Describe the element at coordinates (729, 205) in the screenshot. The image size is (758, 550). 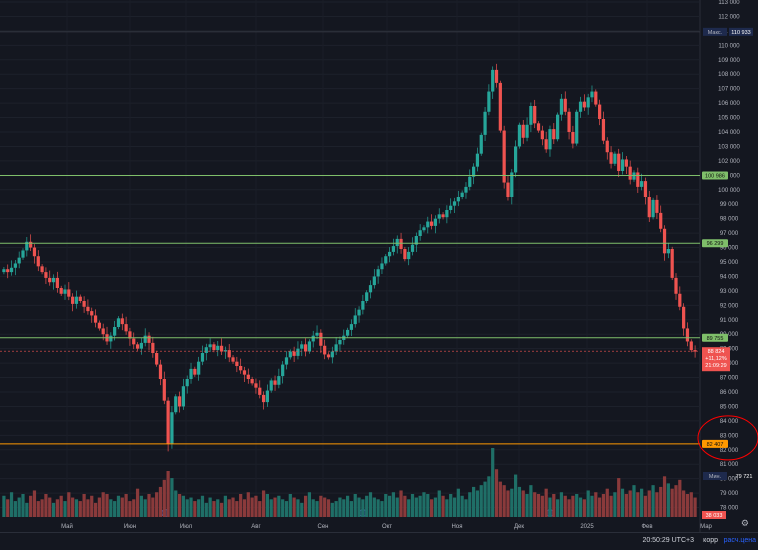
I see `y-tick-label: 99 000` at that location.